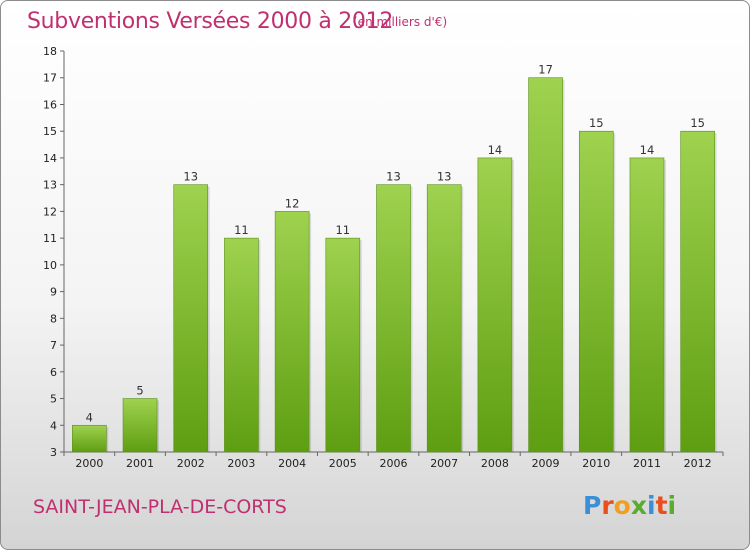 This screenshot has width=750, height=550. What do you see at coordinates (638, 505) in the screenshot?
I see `logo-letter: x` at bounding box center [638, 505].